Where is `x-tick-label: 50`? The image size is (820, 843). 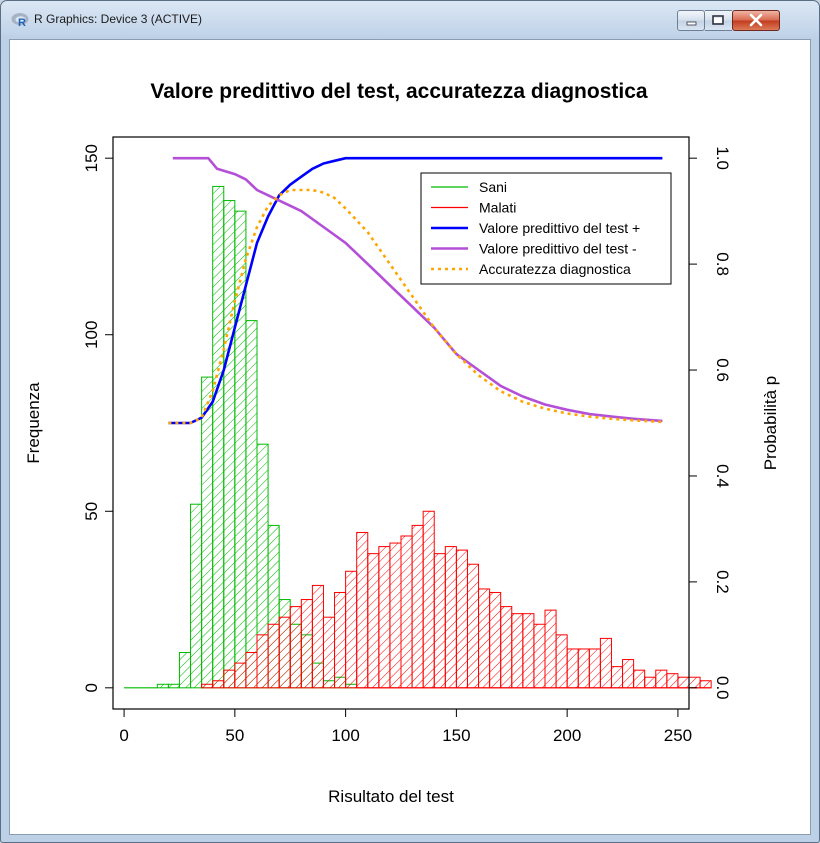 x-tick-label: 50 is located at coordinates (234, 735).